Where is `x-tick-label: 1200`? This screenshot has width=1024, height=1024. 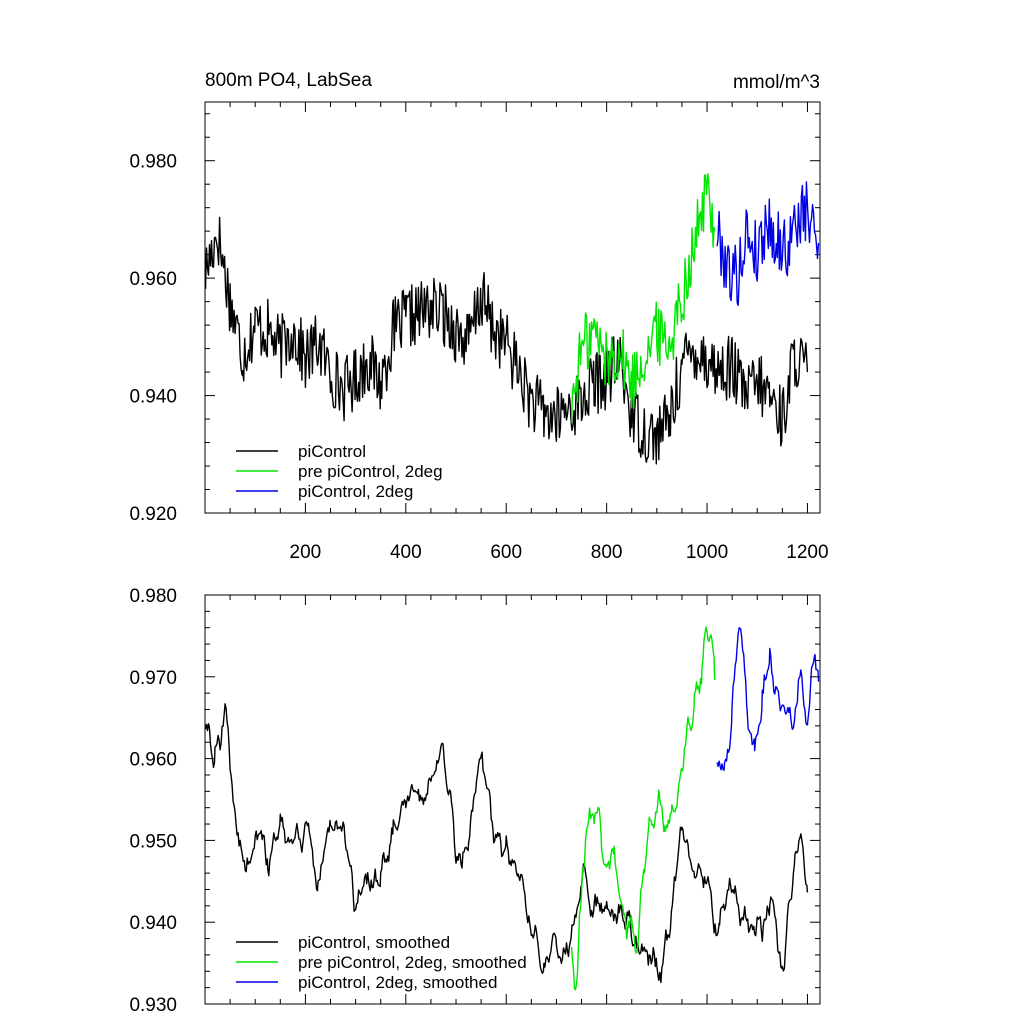
x-tick-label: 1200 is located at coordinates (807, 552).